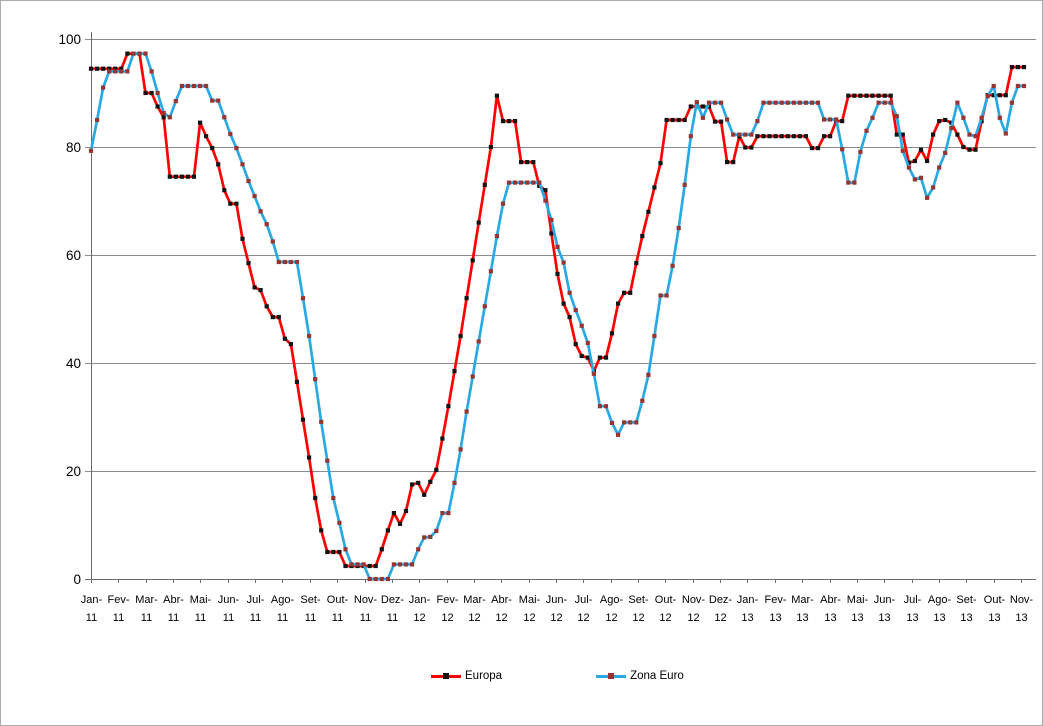 The height and width of the screenshot is (726, 1043). What do you see at coordinates (201, 600) in the screenshot?
I see `x-month-label: Mai-` at bounding box center [201, 600].